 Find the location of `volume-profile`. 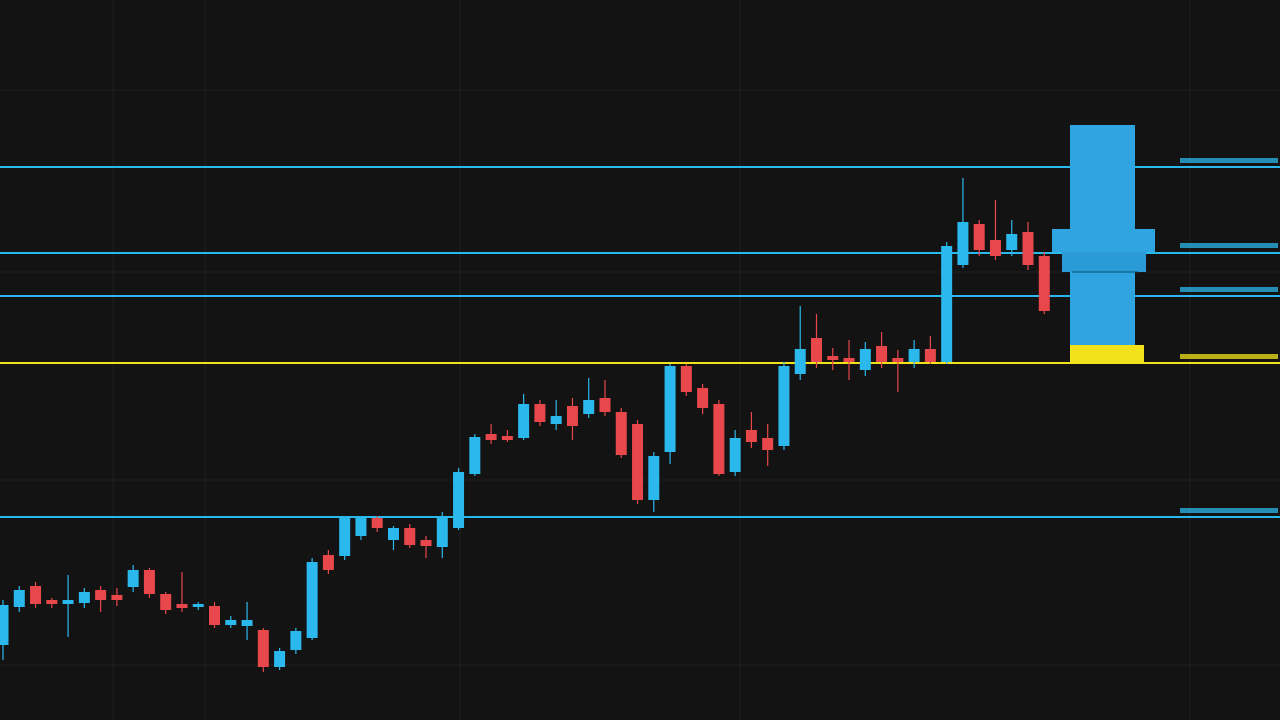

volume-profile is located at coordinates (1103, 243).